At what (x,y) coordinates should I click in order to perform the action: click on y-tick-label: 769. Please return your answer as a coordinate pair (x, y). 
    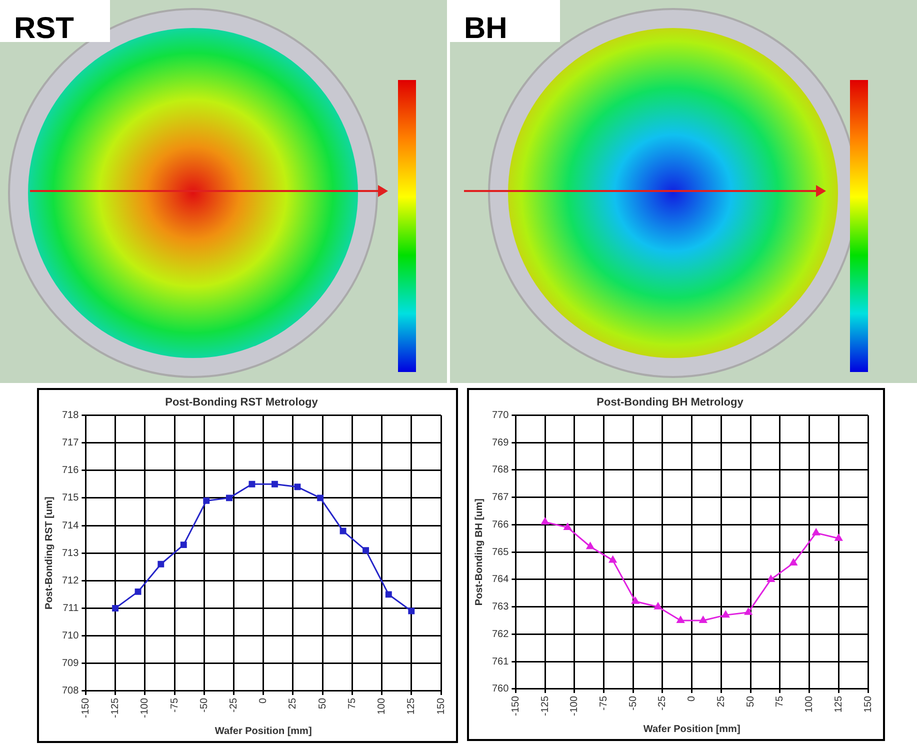
    Looking at the image, I should click on (501, 442).